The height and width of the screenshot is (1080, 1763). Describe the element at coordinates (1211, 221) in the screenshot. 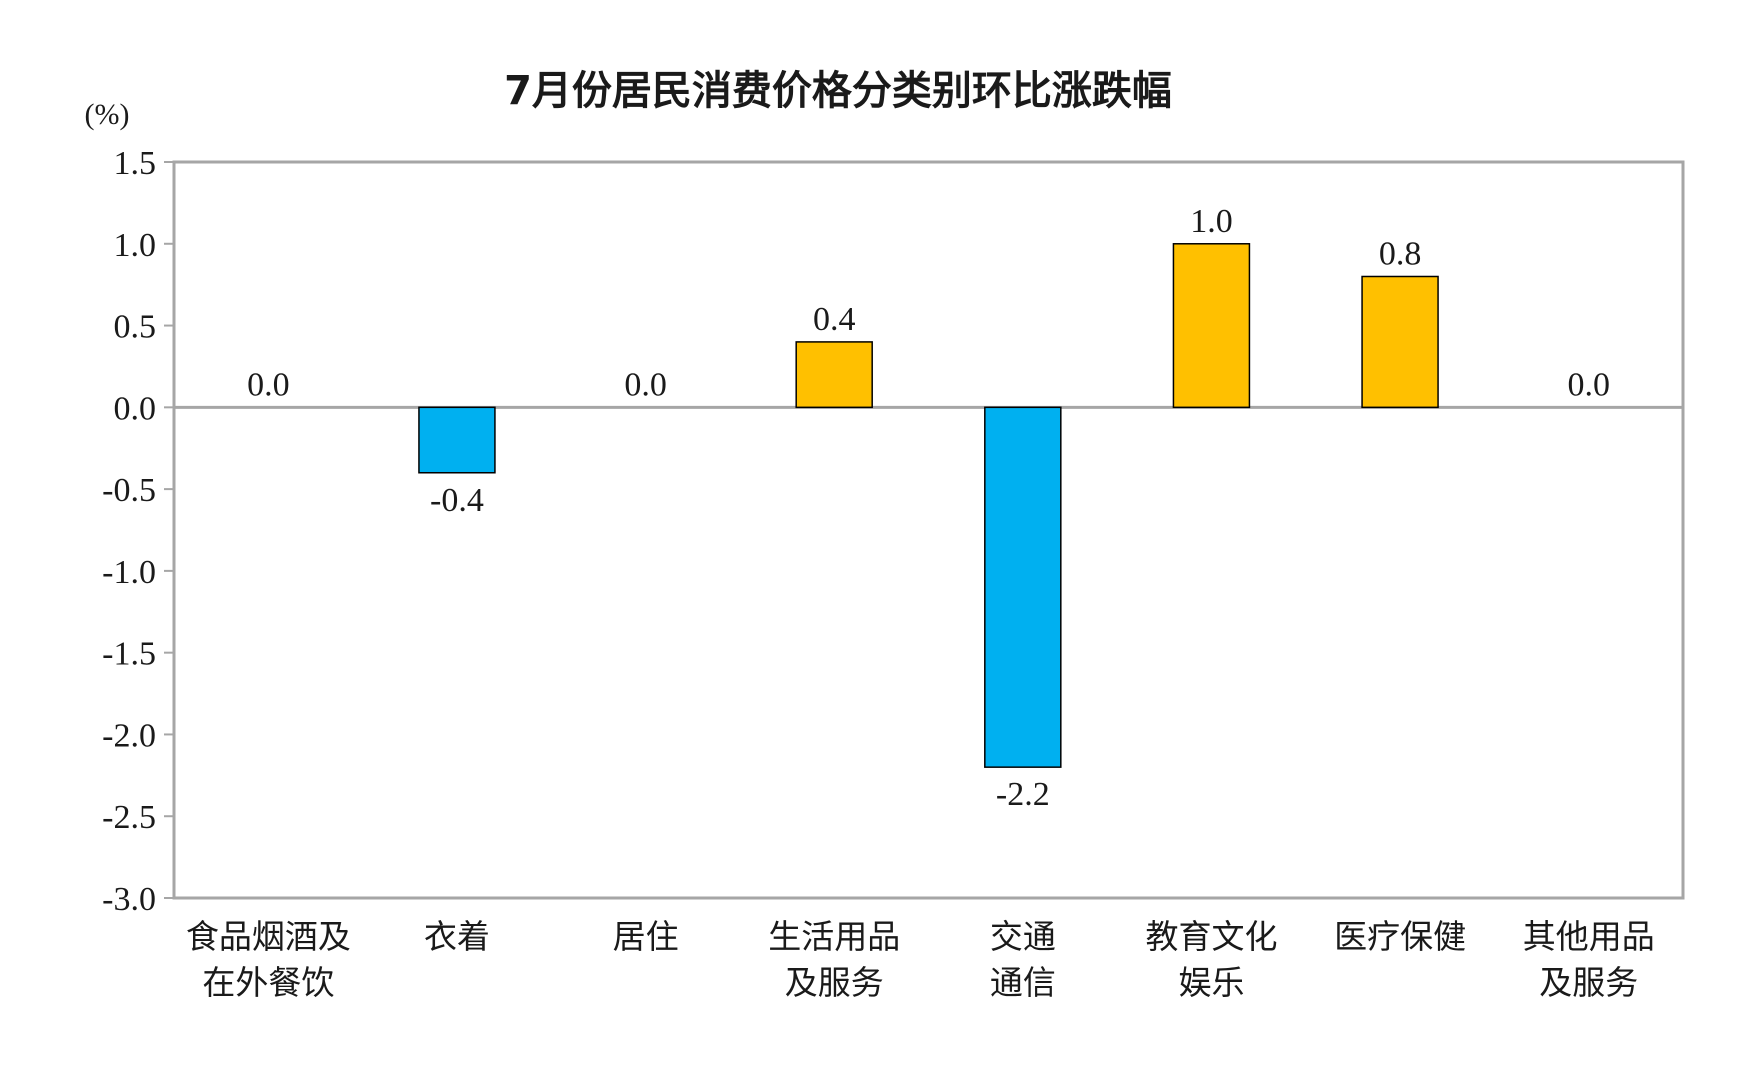

I see `data-label: 1.0` at that location.